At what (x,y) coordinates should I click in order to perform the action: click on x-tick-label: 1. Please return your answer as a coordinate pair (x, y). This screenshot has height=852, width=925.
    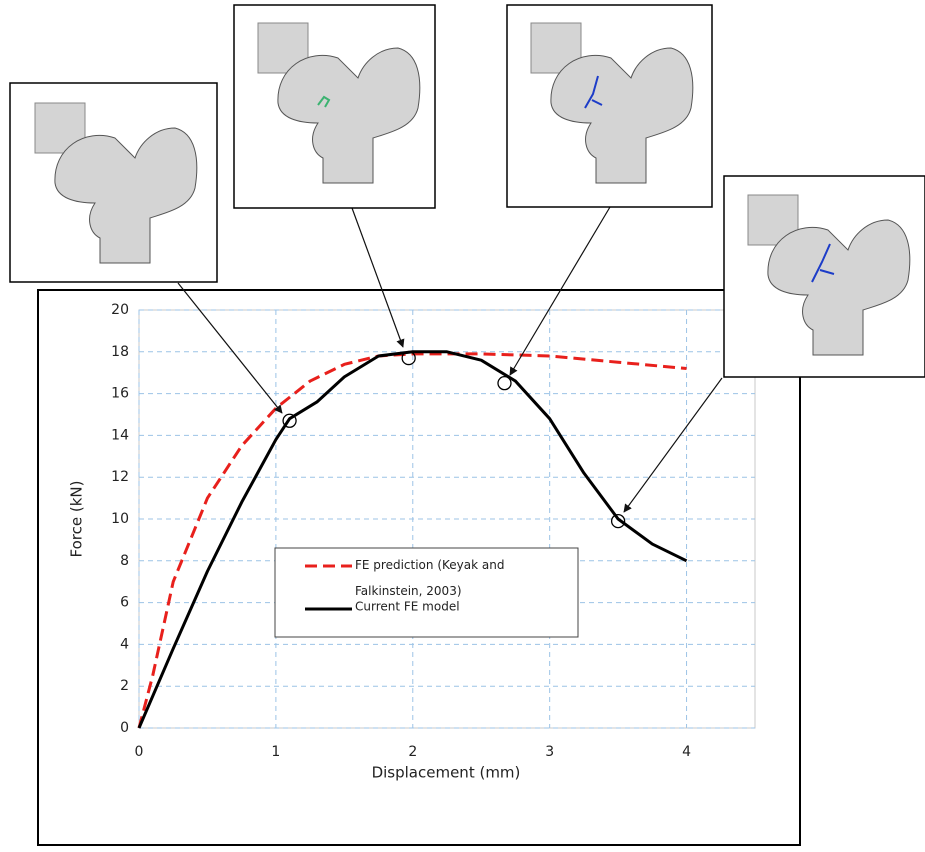
    Looking at the image, I should click on (275, 752).